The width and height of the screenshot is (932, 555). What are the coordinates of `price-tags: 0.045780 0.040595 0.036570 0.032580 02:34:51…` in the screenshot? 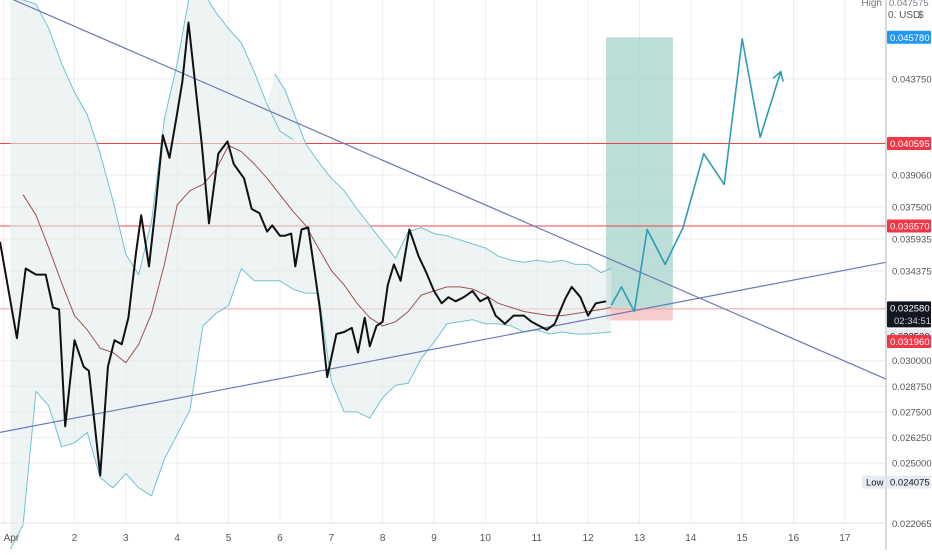 It's located at (896, 259).